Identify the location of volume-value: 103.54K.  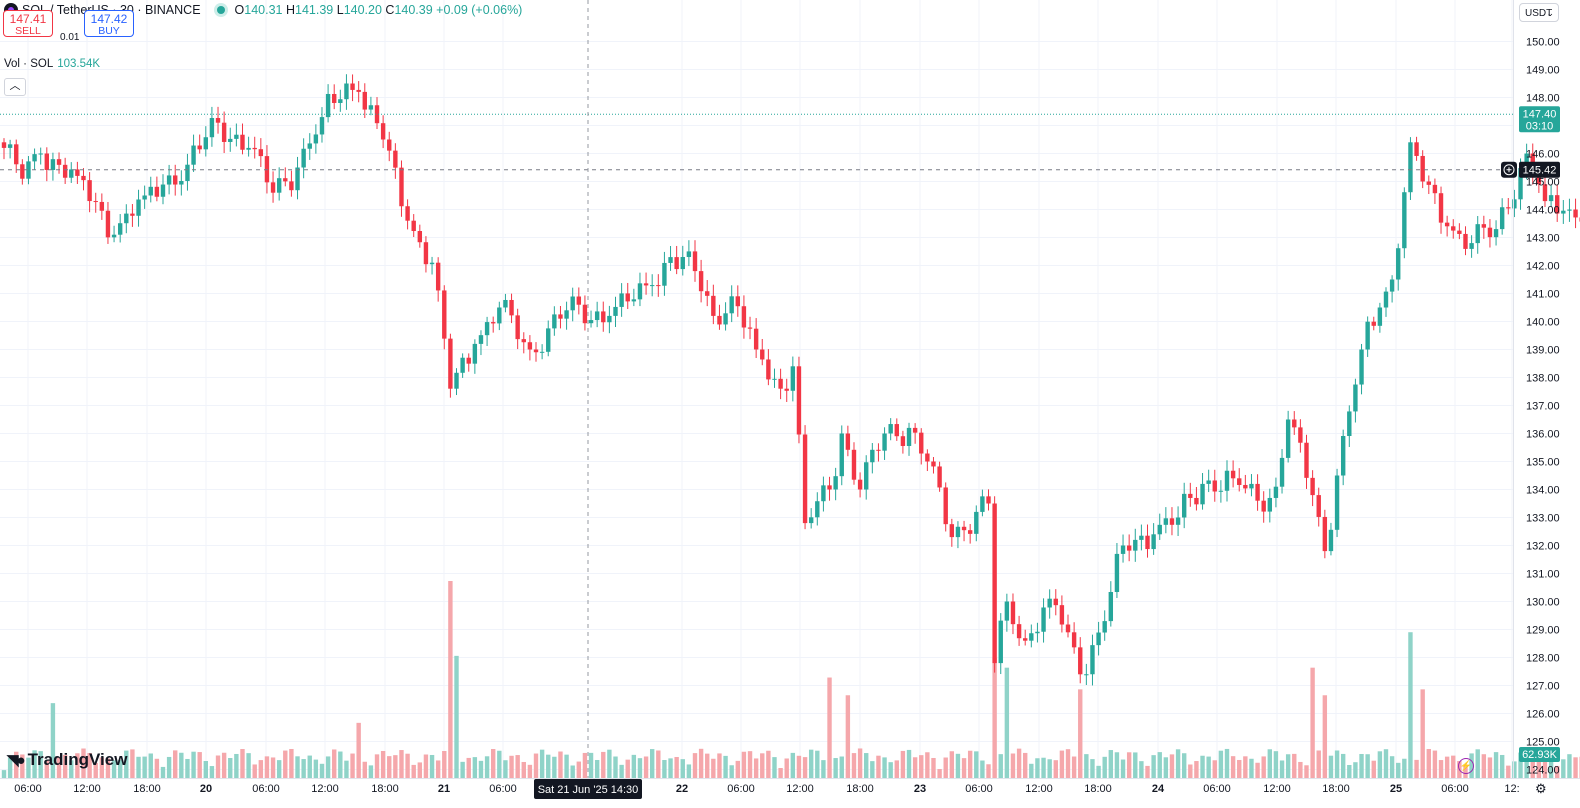
(79, 64).